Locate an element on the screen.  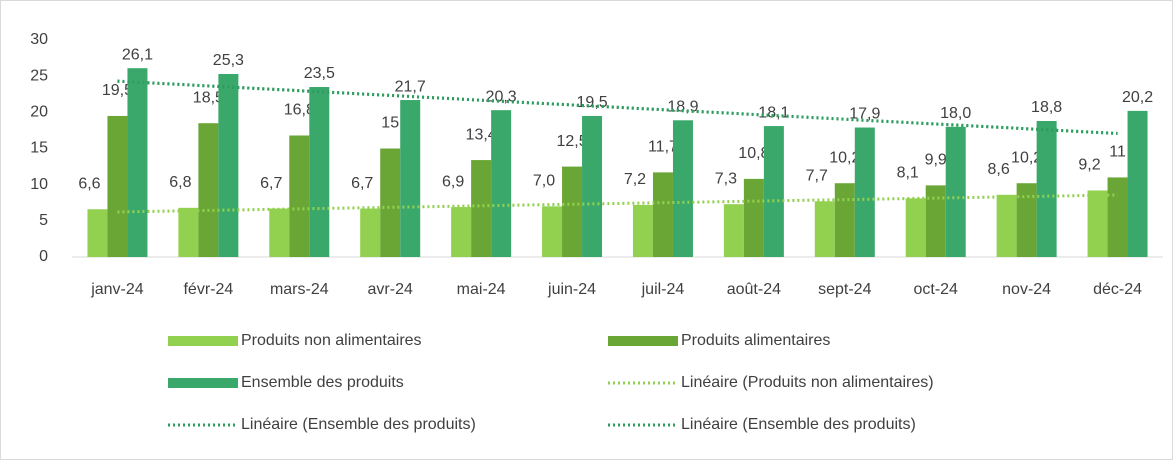
legend-label: Ensemble des produits is located at coordinates (322, 382).